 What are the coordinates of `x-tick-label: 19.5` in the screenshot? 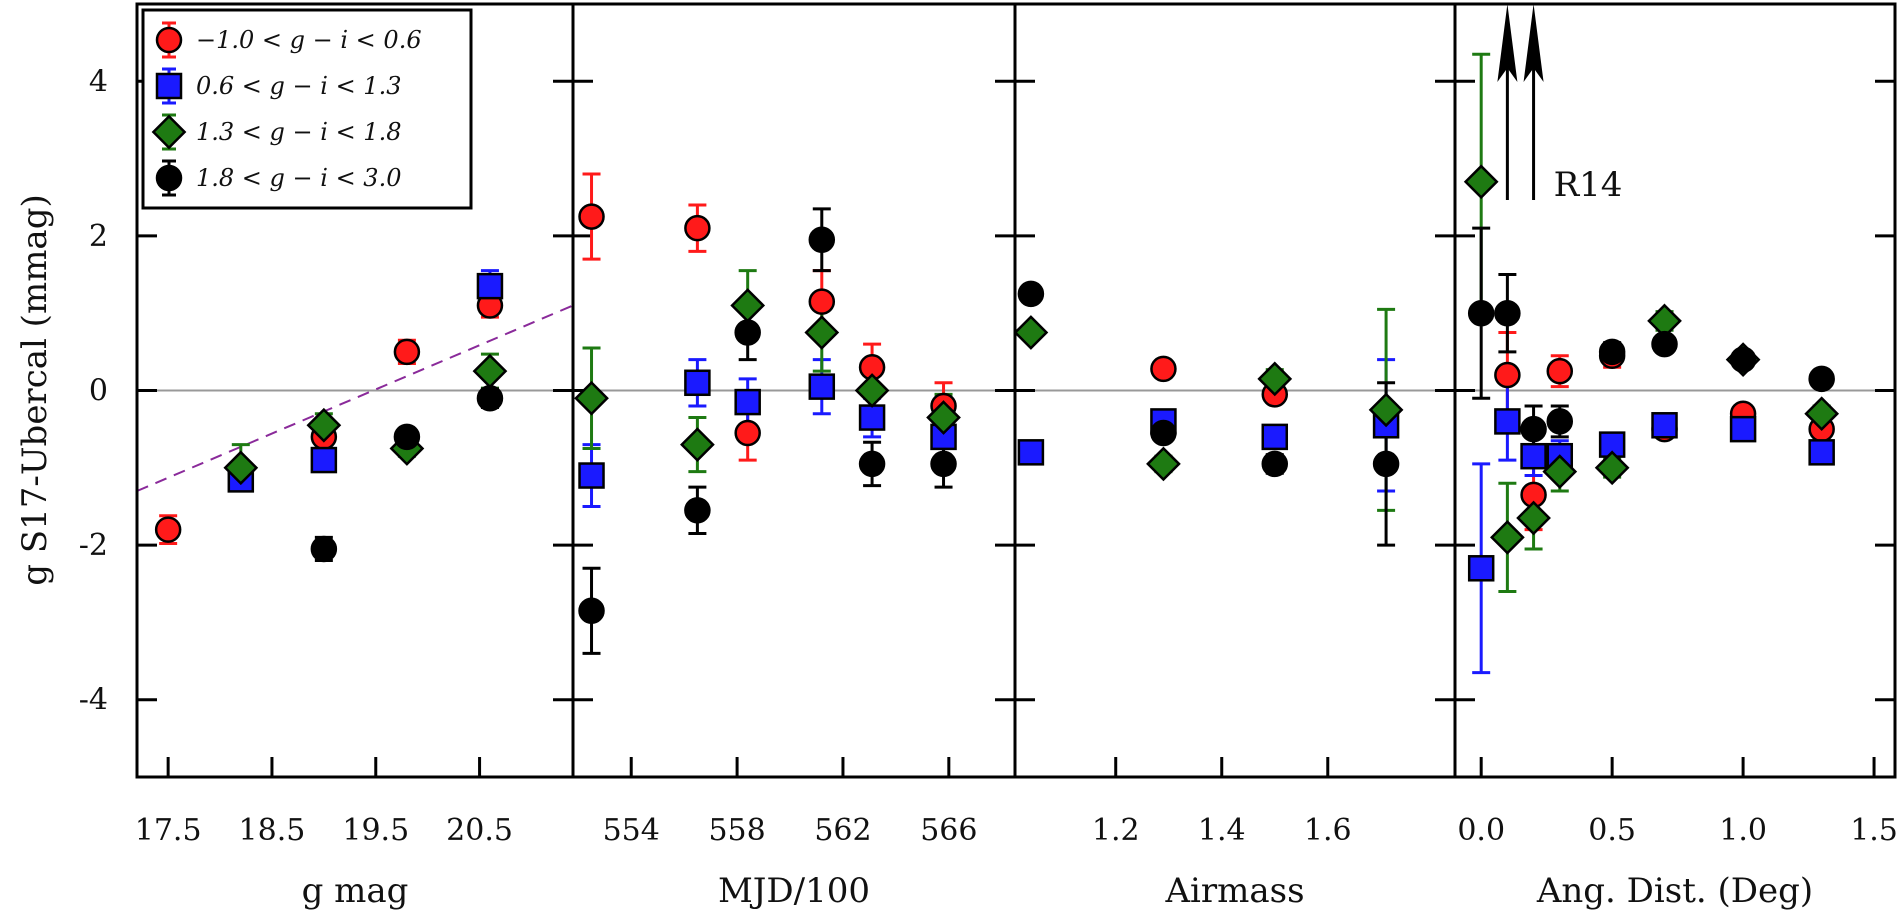 It's located at (375, 830).